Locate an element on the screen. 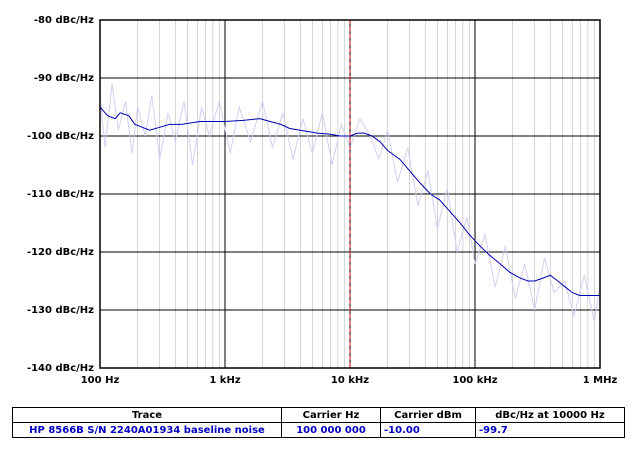  table-cell: -99.7 is located at coordinates (550, 430).